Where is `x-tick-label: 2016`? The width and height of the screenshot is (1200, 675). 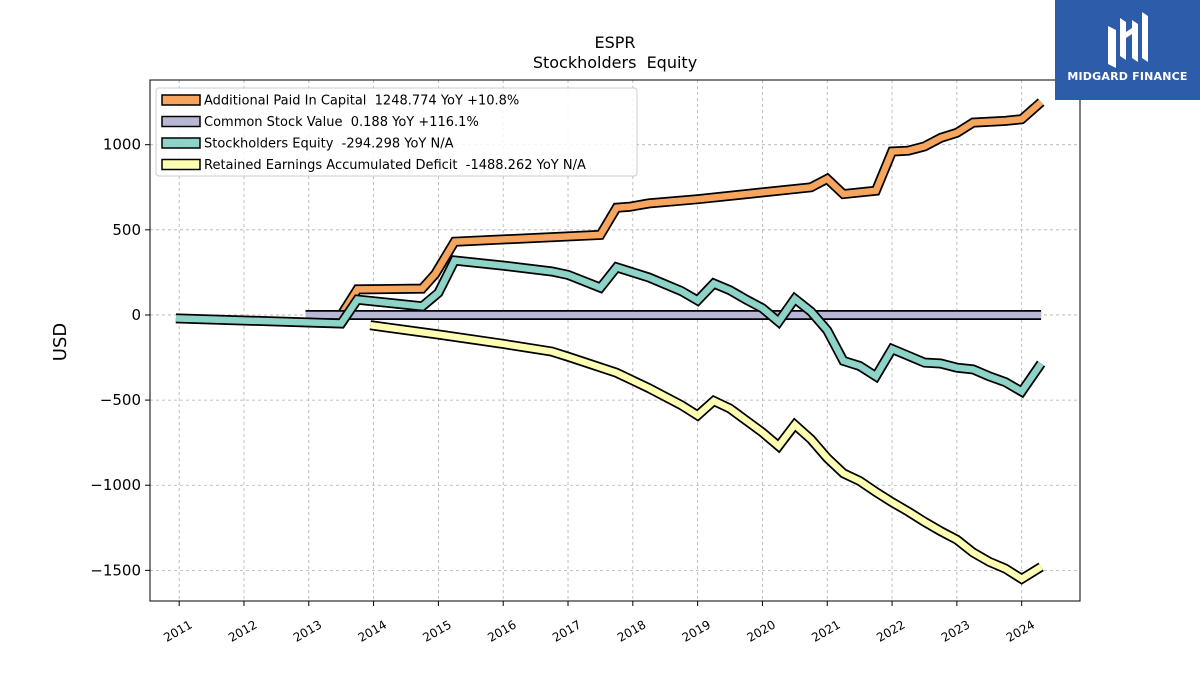 x-tick-label: 2016 is located at coordinates (501, 630).